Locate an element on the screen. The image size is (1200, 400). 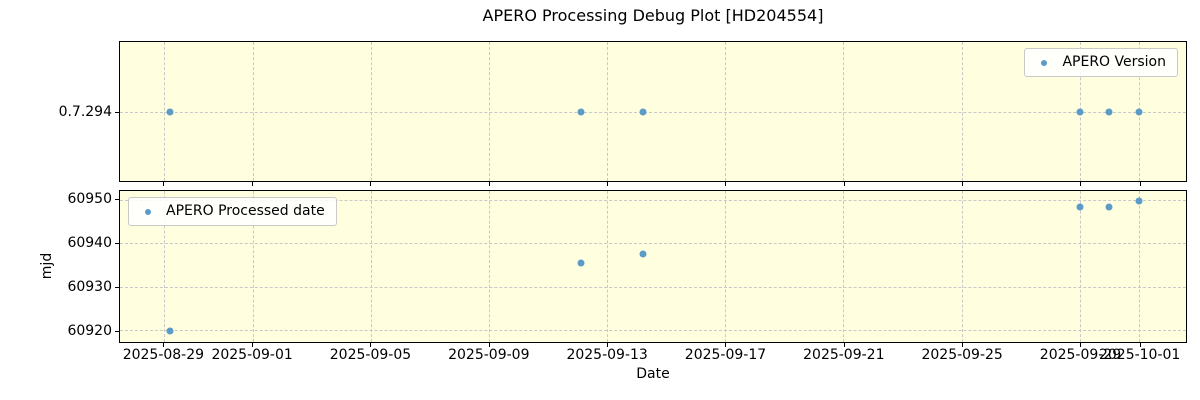
x-tick-label: 2025-10-01 is located at coordinates (1139, 355).